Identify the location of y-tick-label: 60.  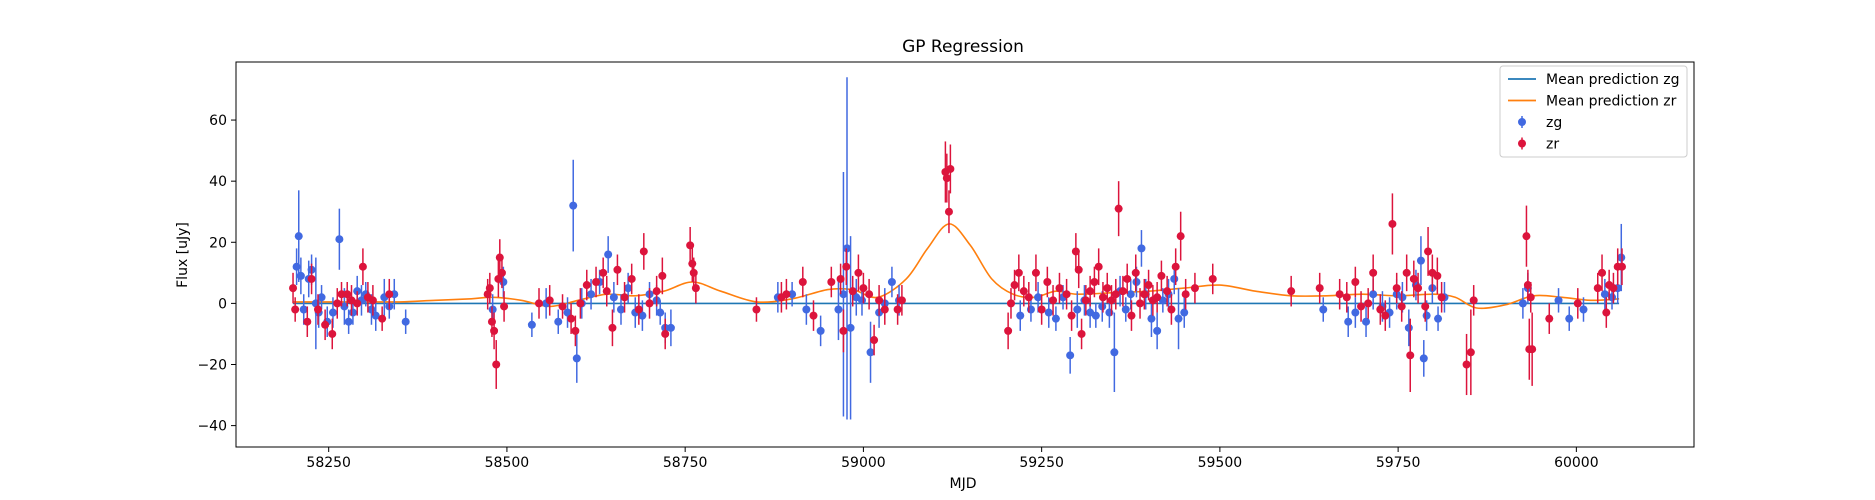
(218, 121).